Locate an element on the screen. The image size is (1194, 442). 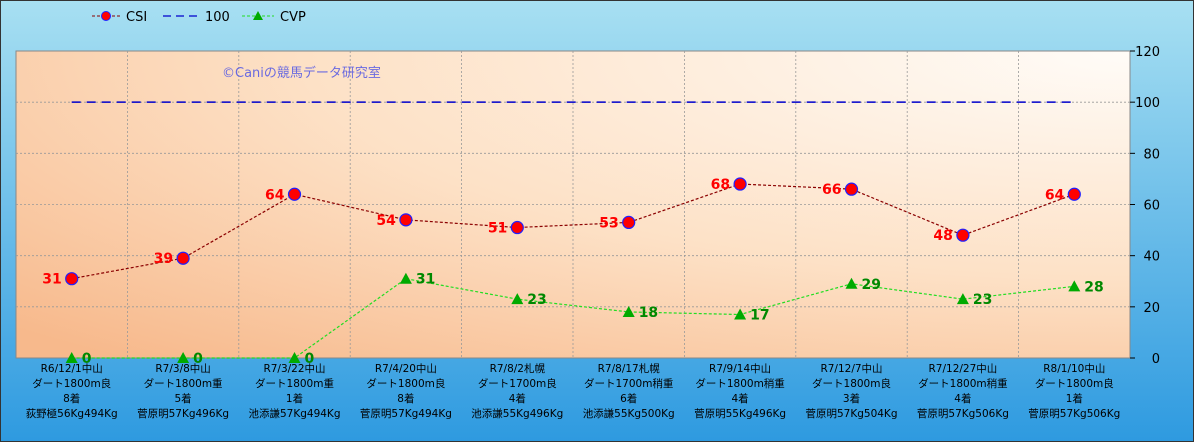
x-tick-label-line: 菅原明57Kg494Kg is located at coordinates (406, 414).